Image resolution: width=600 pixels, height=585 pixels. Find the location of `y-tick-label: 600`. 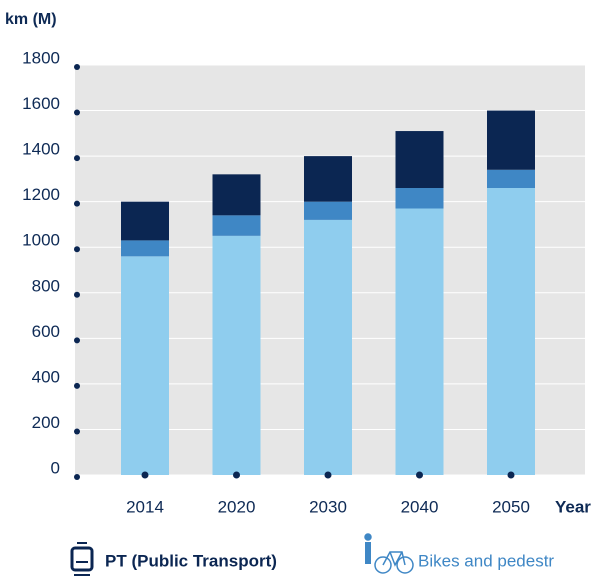

y-tick-label: 600 is located at coordinates (46, 331).